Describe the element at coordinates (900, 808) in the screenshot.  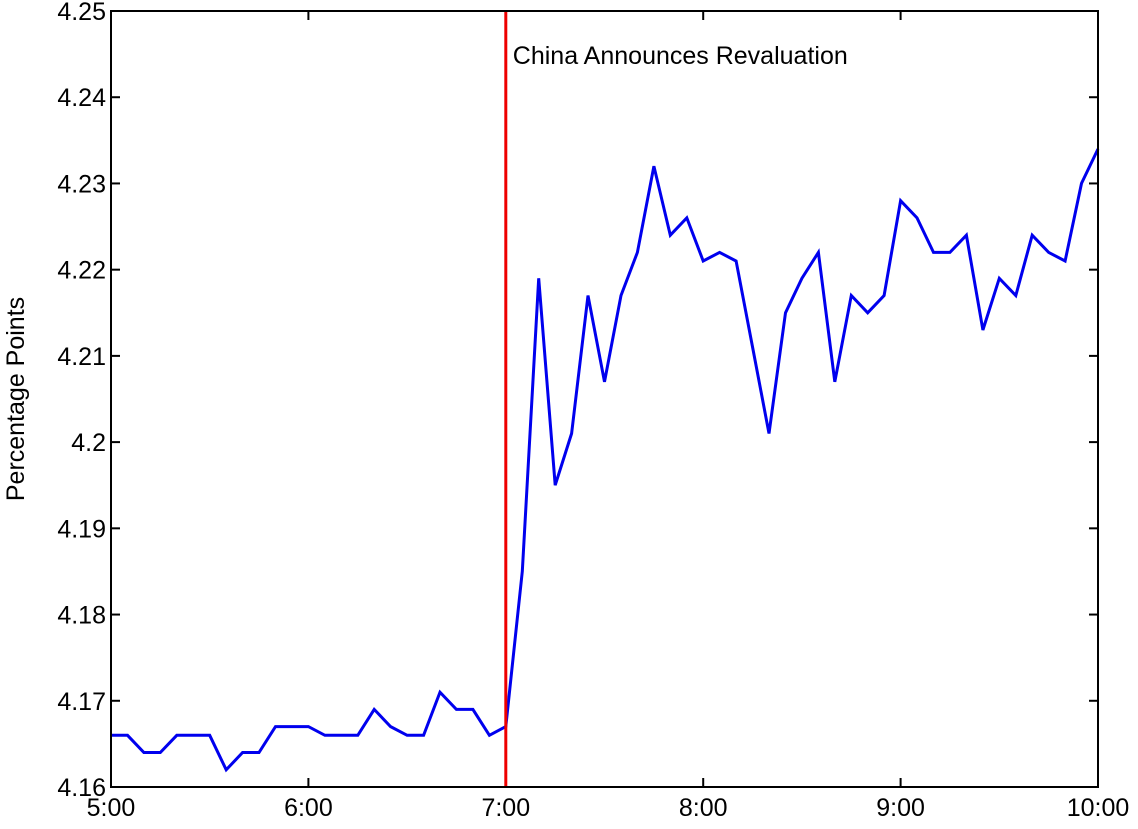
I see `x-tick-label: 9:00` at that location.